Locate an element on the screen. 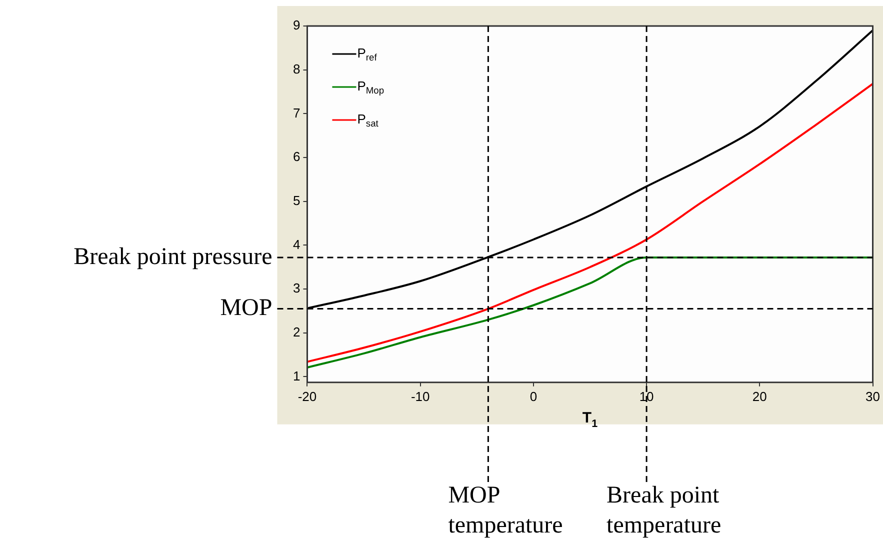  y-tick-label: 1 is located at coordinates (296, 376).